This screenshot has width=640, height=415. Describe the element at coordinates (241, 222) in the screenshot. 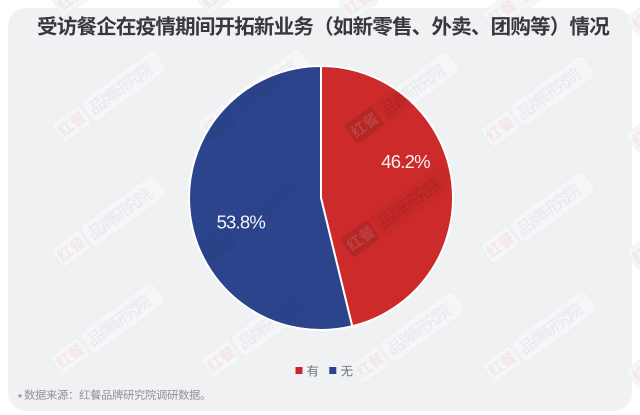

I see `svg-text: 53.8%` at that location.